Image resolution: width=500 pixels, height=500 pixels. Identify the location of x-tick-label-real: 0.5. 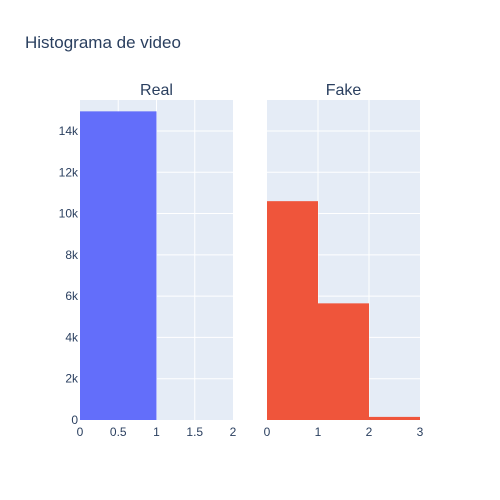
(118, 432).